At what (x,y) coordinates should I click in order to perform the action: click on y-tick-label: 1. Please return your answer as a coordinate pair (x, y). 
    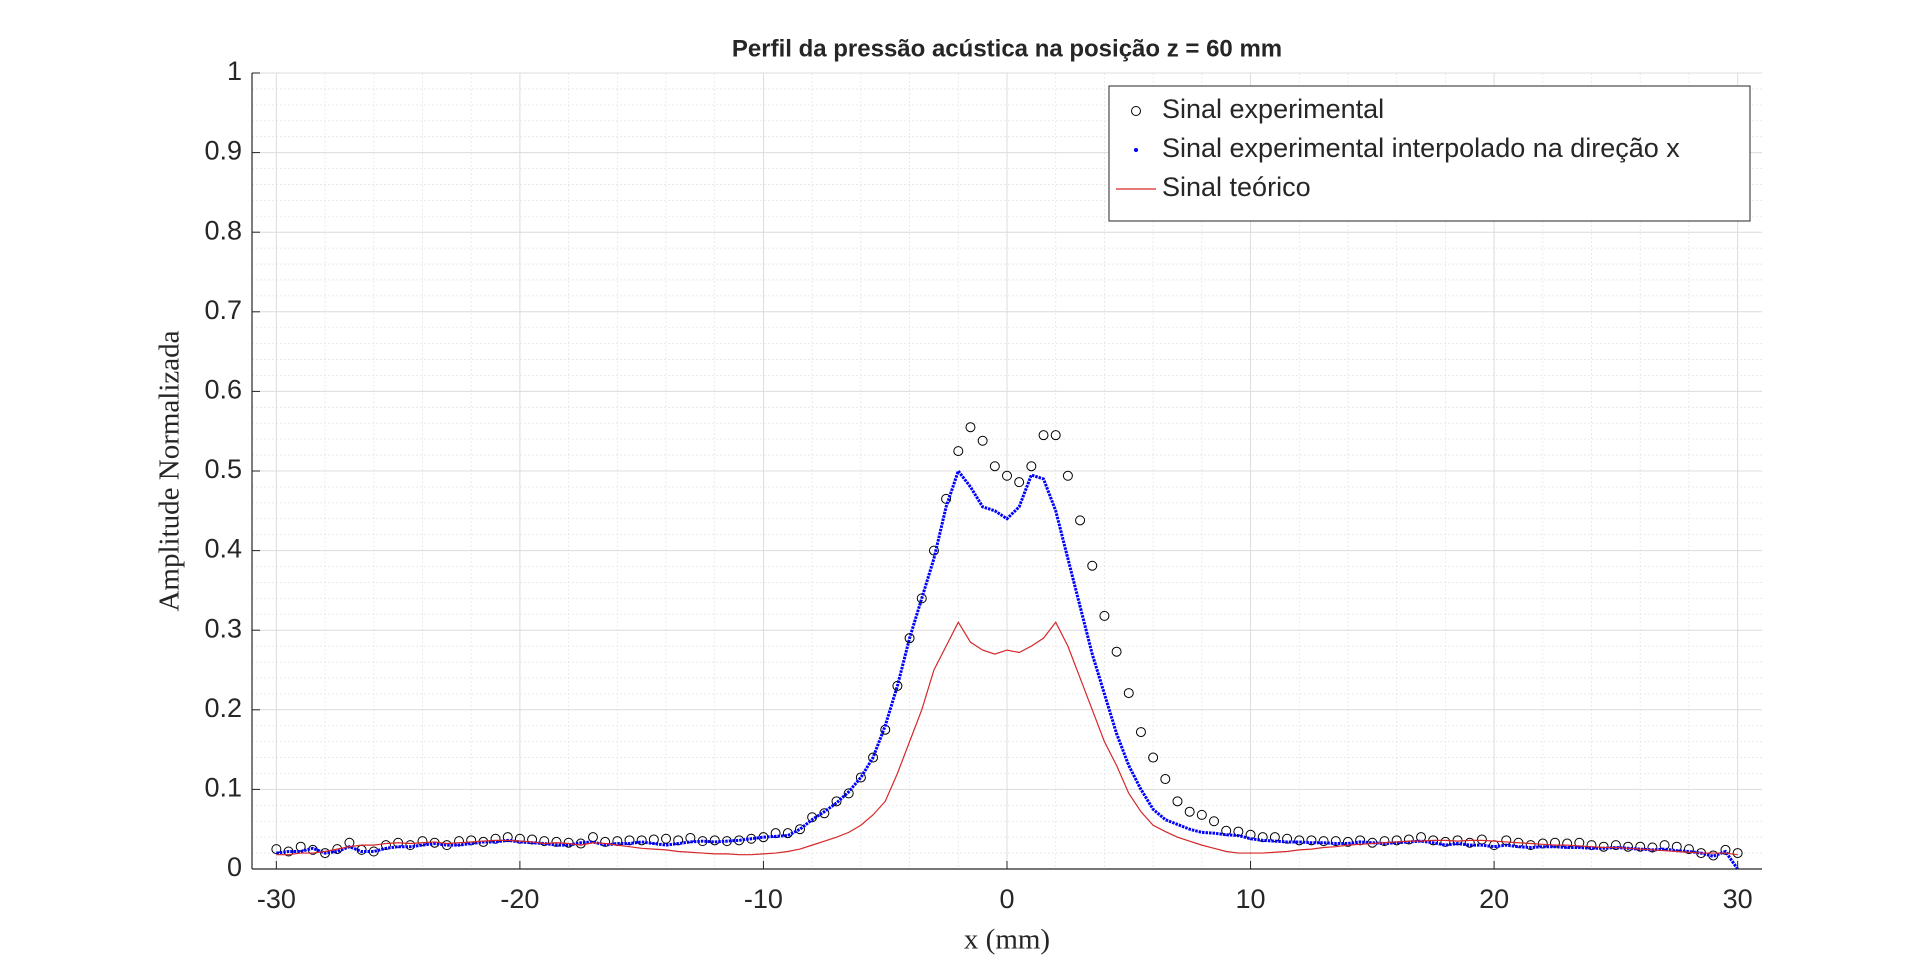
    Looking at the image, I should click on (234, 71).